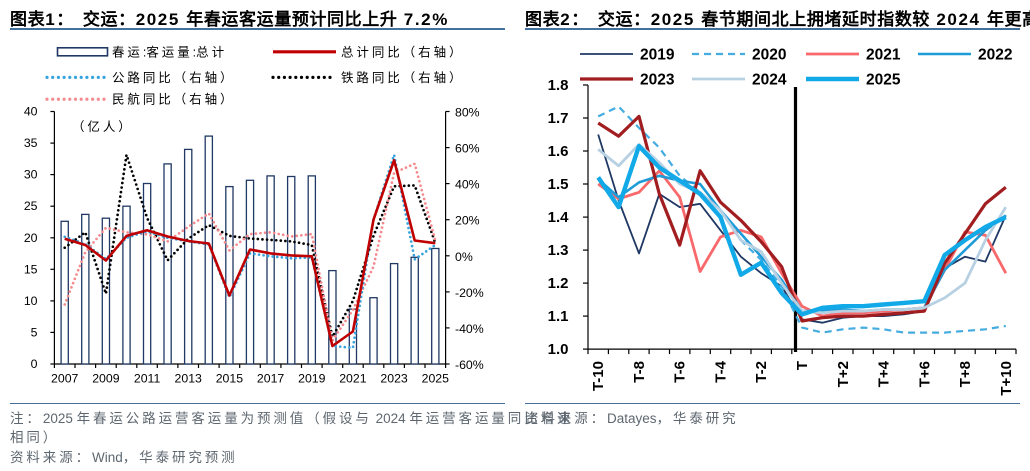  I want to click on svg-text: 2022, so click(995, 55).